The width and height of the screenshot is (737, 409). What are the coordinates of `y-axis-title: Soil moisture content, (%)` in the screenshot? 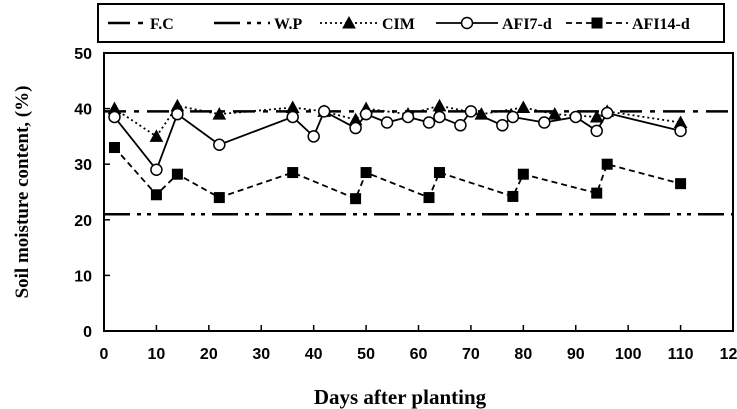 It's located at (22, 192).